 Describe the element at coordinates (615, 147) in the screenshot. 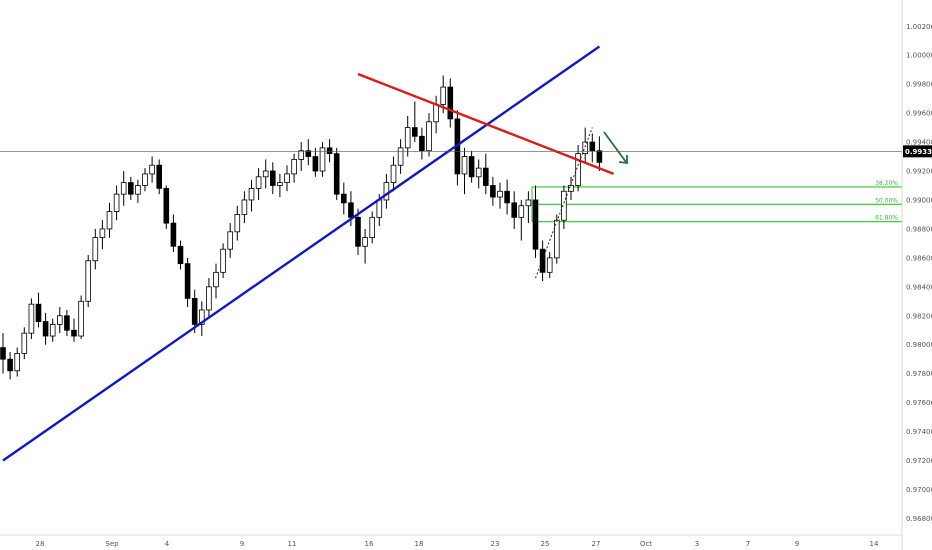

I see `projection-arrow-shaft` at that location.